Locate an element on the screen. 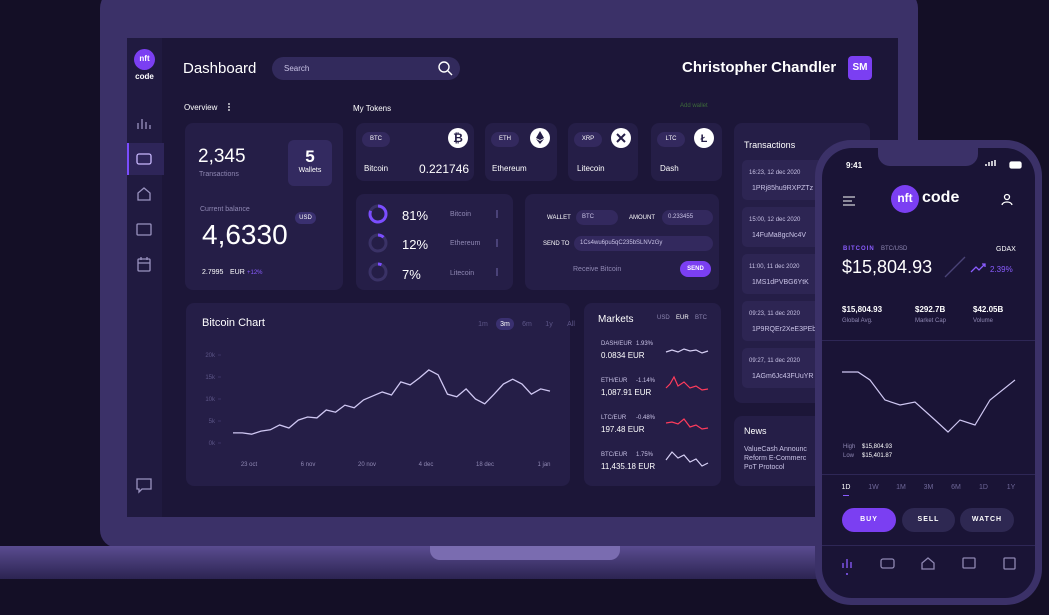 The width and height of the screenshot is (1049, 615). range-tab: 3m is located at coordinates (505, 324).